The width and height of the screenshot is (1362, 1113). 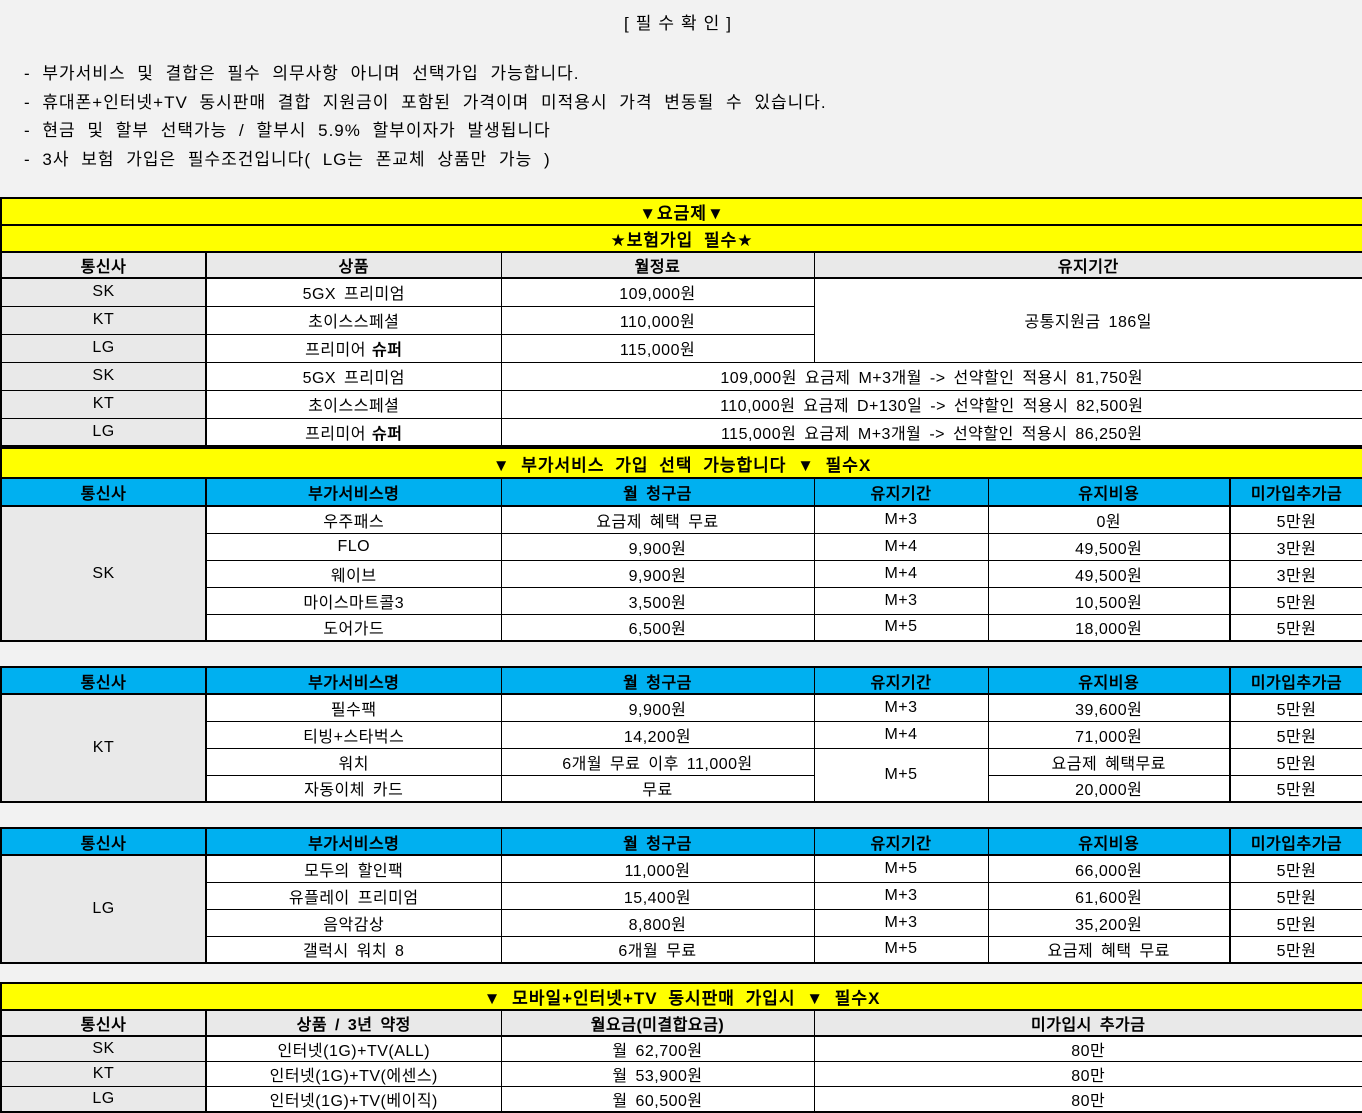 What do you see at coordinates (103, 1023) in the screenshot?
I see `bundle-col-header-carrier: 통신사` at bounding box center [103, 1023].